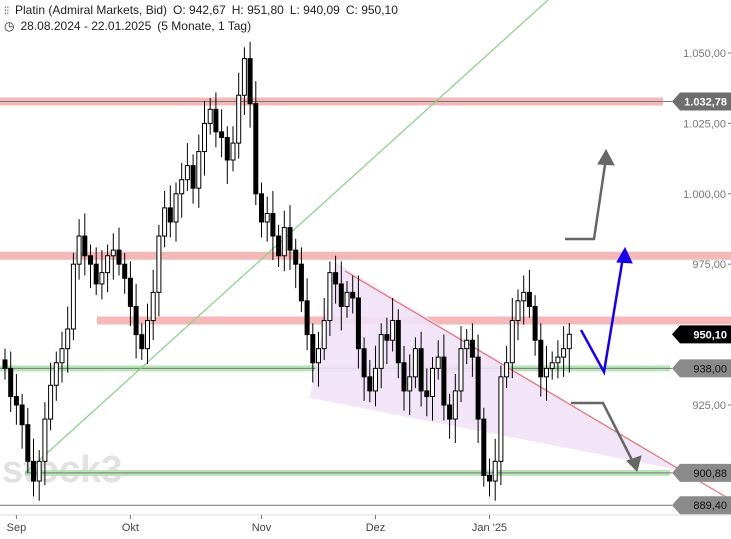 This screenshot has height=539, width=731. I want to click on y-tick-label: 1.050,00, so click(704, 54).